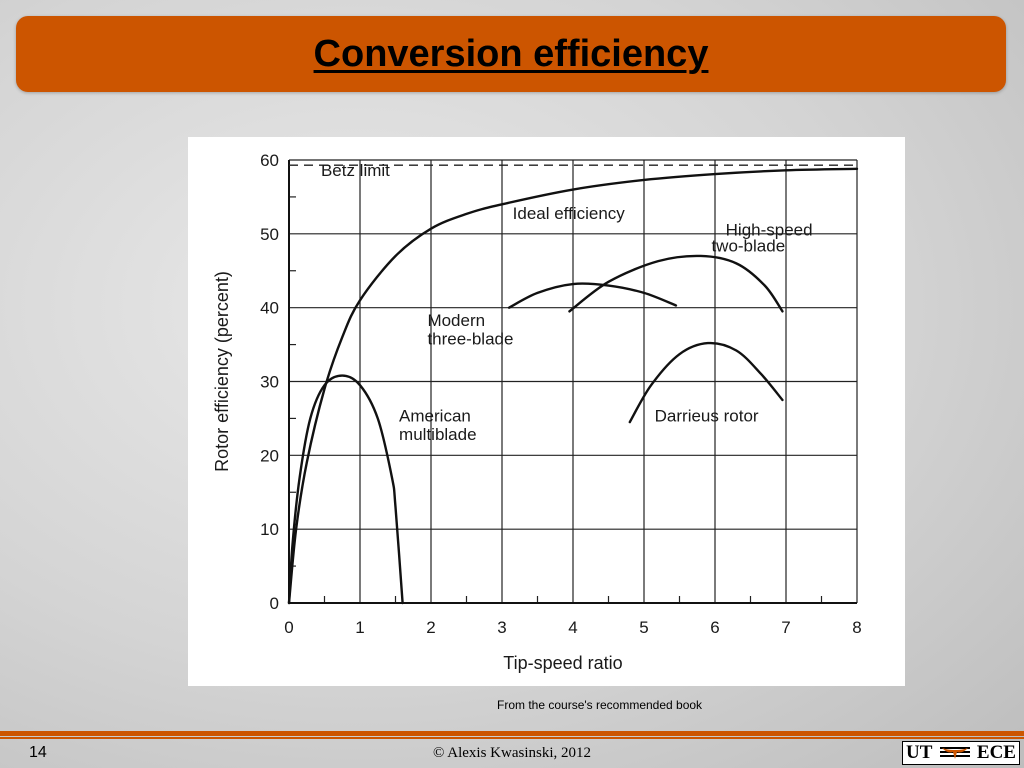  What do you see at coordinates (954, 753) in the screenshot?
I see `longhorn-icon` at bounding box center [954, 753].